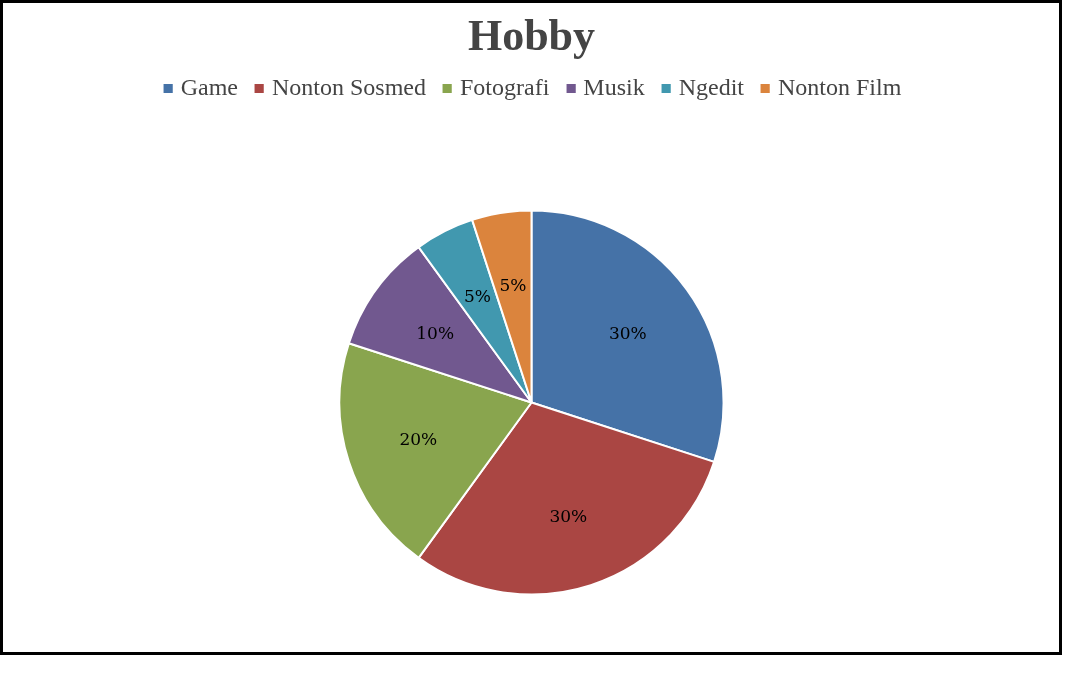 The image size is (1065, 682). I want to click on legend-label: Ngedit, so click(711, 87).